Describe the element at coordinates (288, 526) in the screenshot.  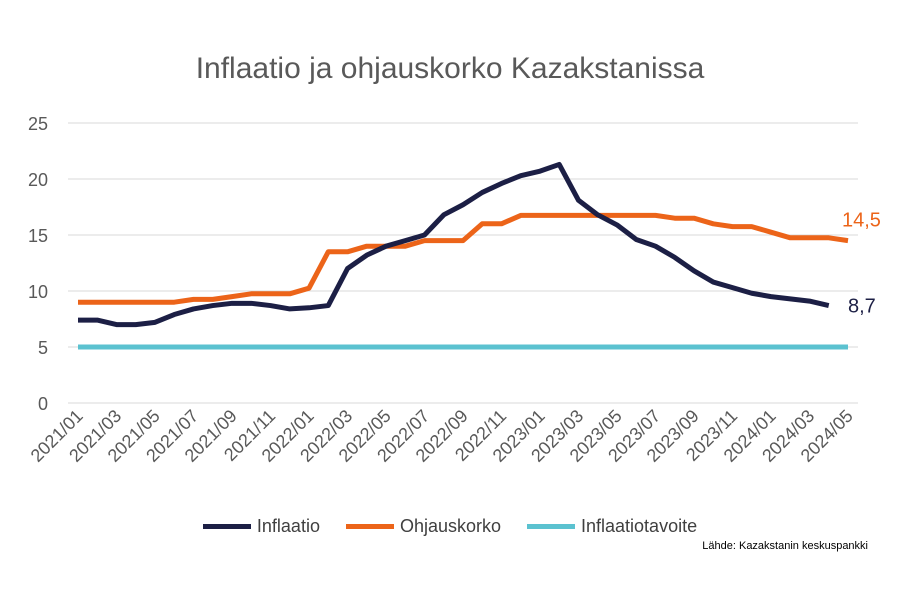
I see `legend-label: Inflaatio` at that location.